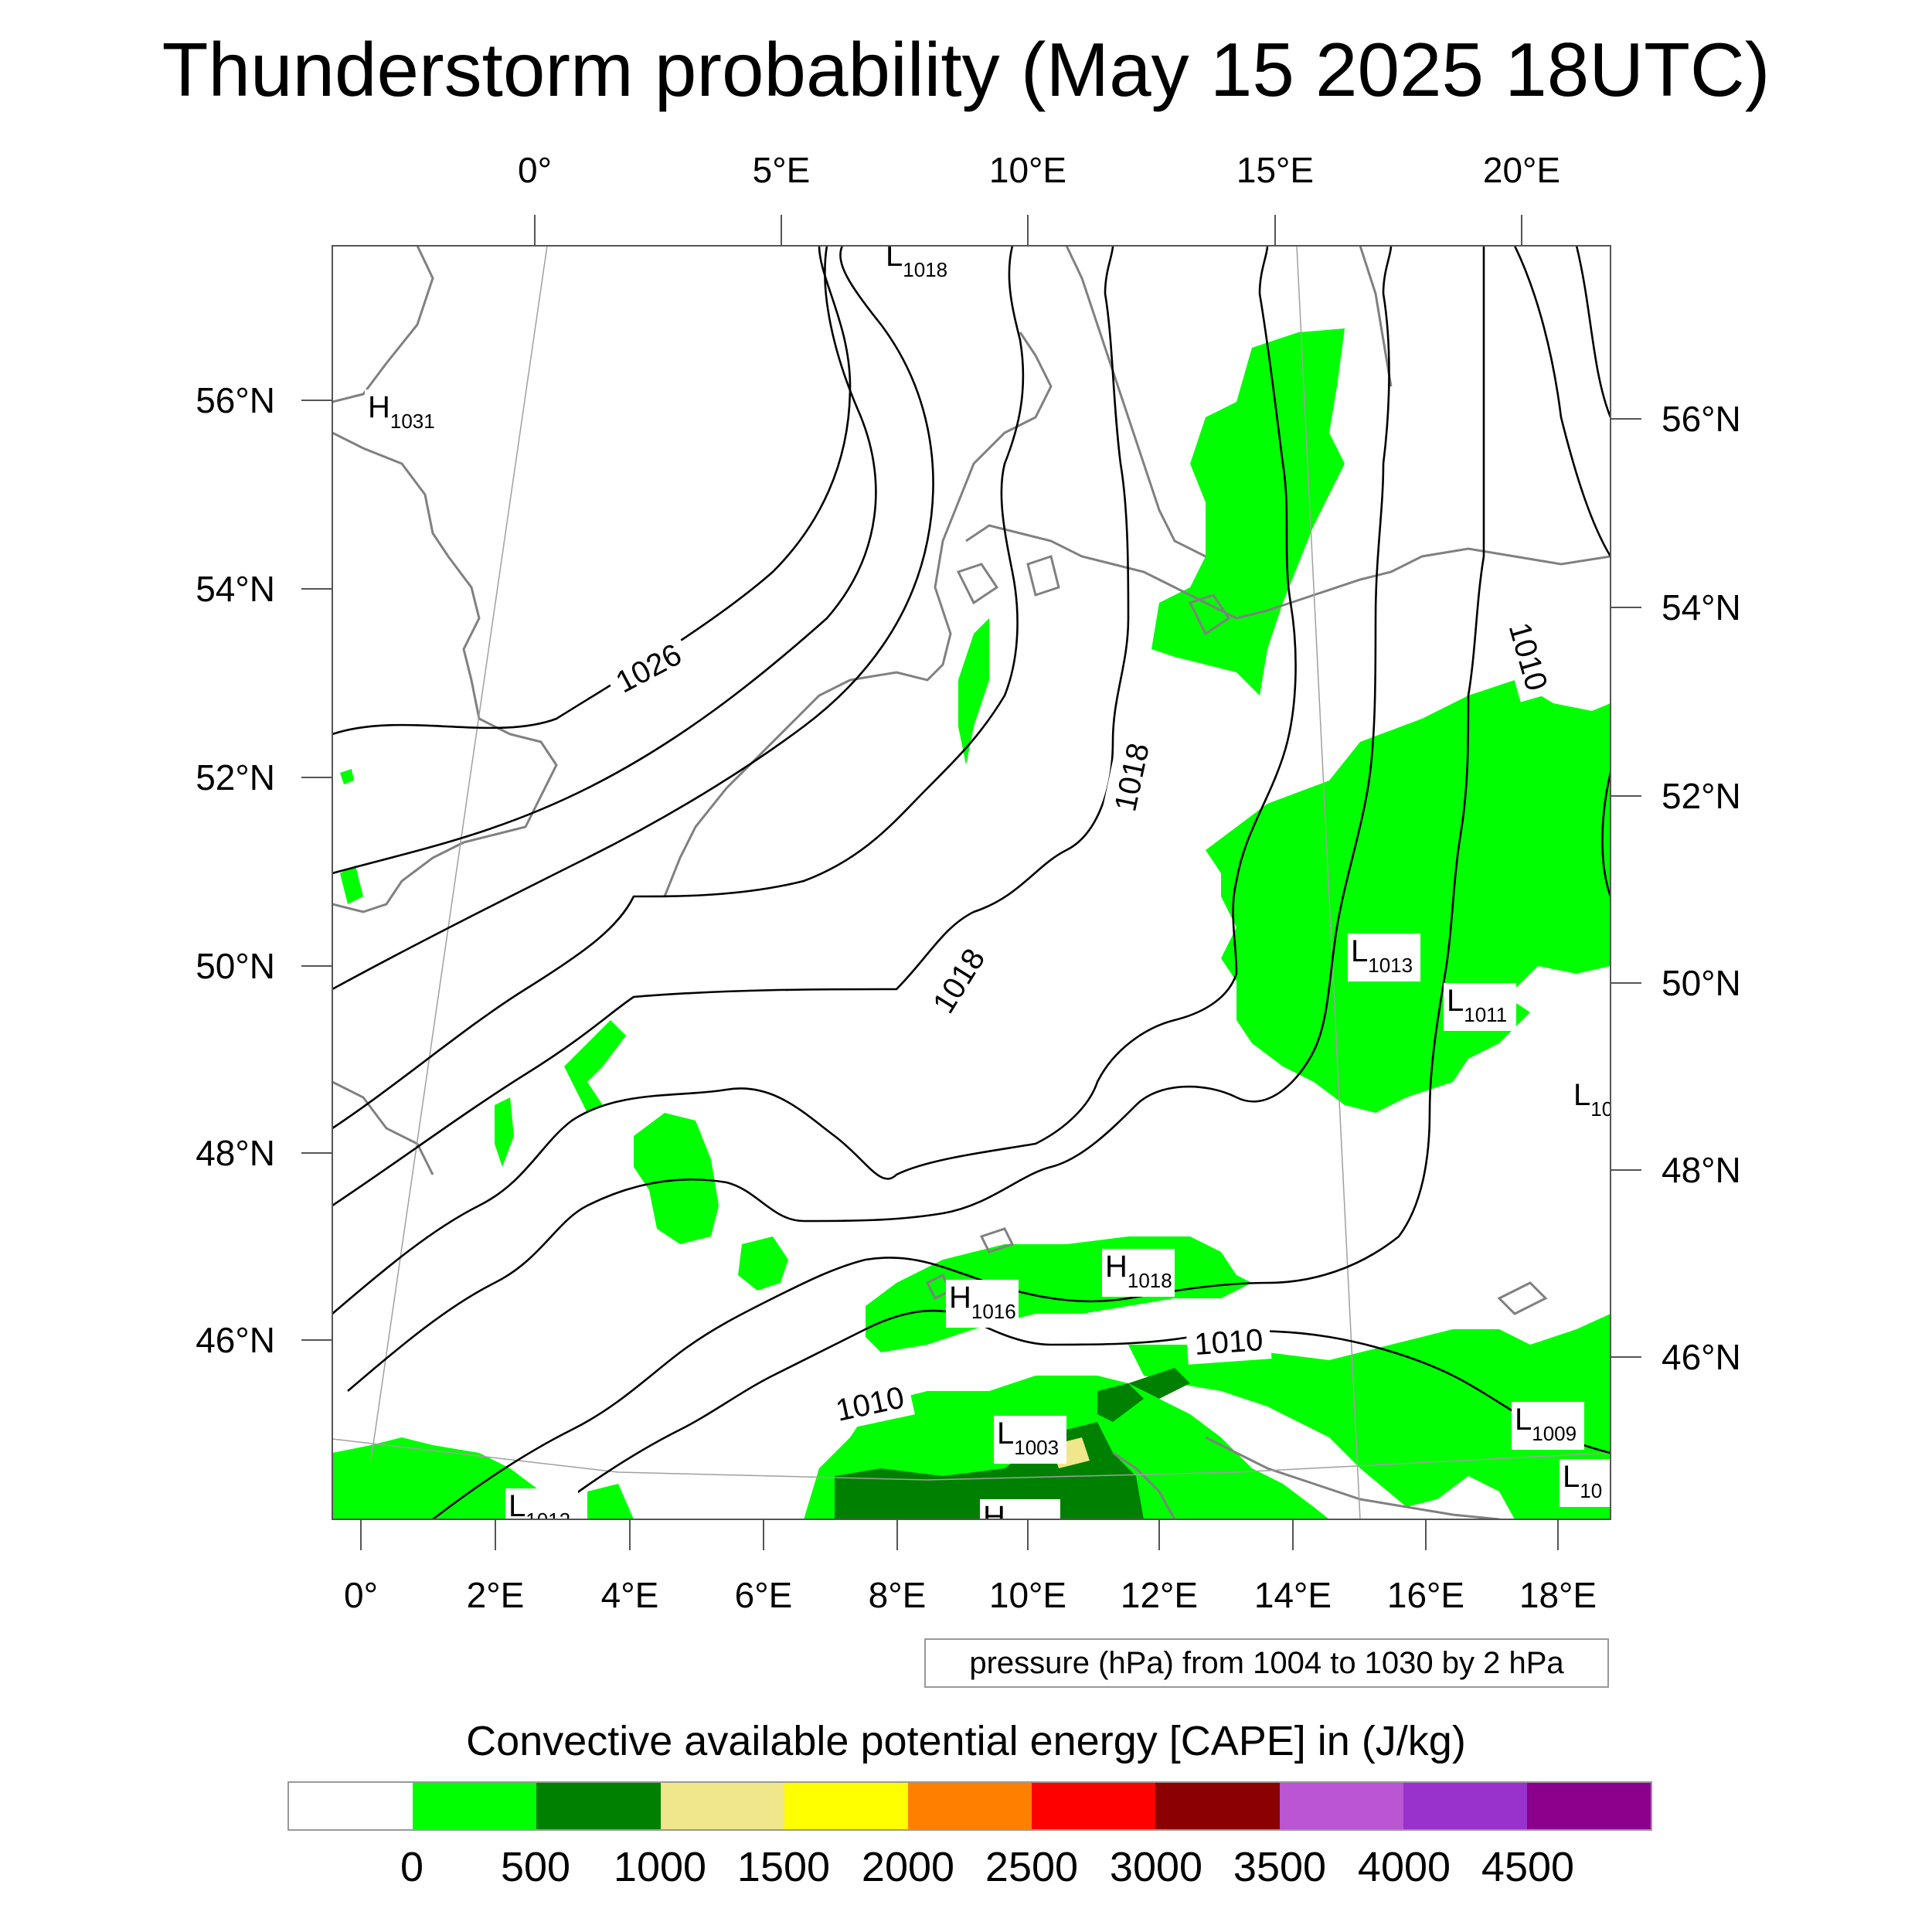  Describe the element at coordinates (898, 1595) in the screenshot. I see `bottom-lon-label: 8°E` at that location.